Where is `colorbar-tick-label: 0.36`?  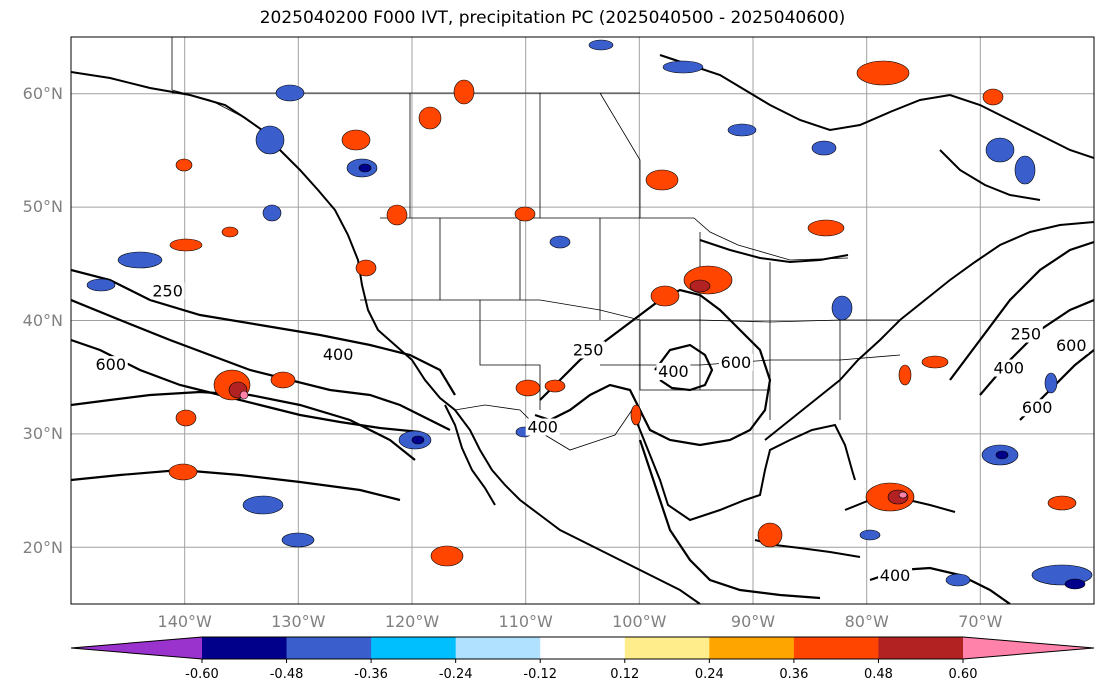
colorbar-tick-label: 0.36 is located at coordinates (793, 674).